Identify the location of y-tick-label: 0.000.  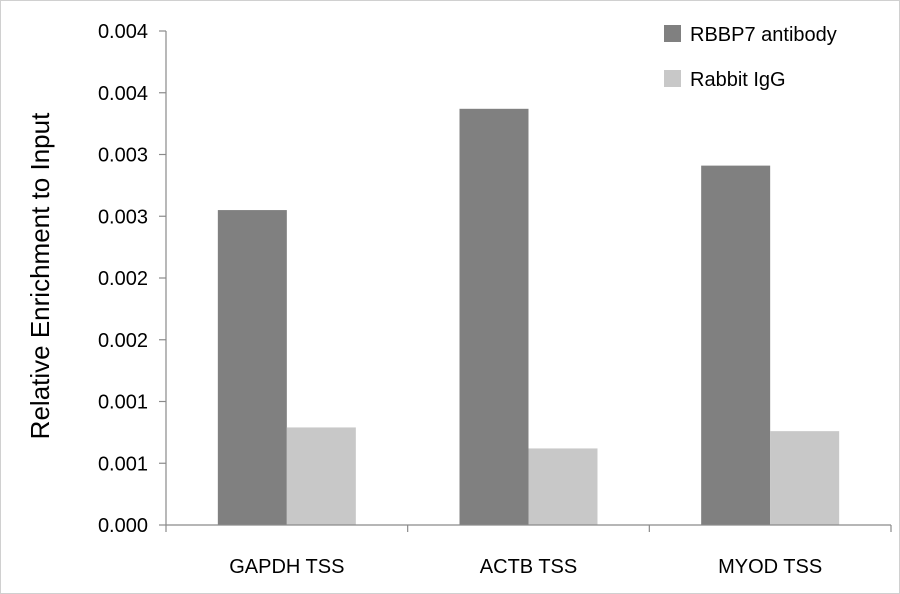
(123, 526).